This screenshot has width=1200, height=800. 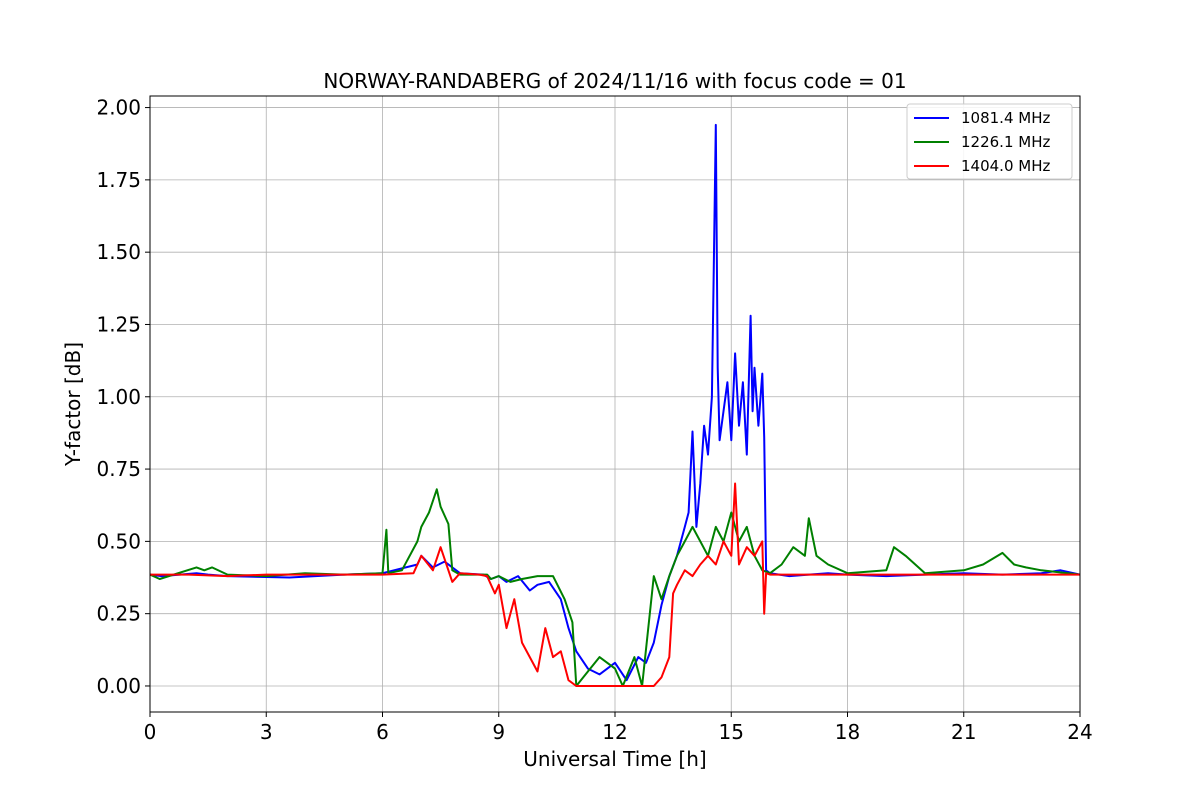 I want to click on y-axis-label: Y-factor [dB], so click(x=73, y=404).